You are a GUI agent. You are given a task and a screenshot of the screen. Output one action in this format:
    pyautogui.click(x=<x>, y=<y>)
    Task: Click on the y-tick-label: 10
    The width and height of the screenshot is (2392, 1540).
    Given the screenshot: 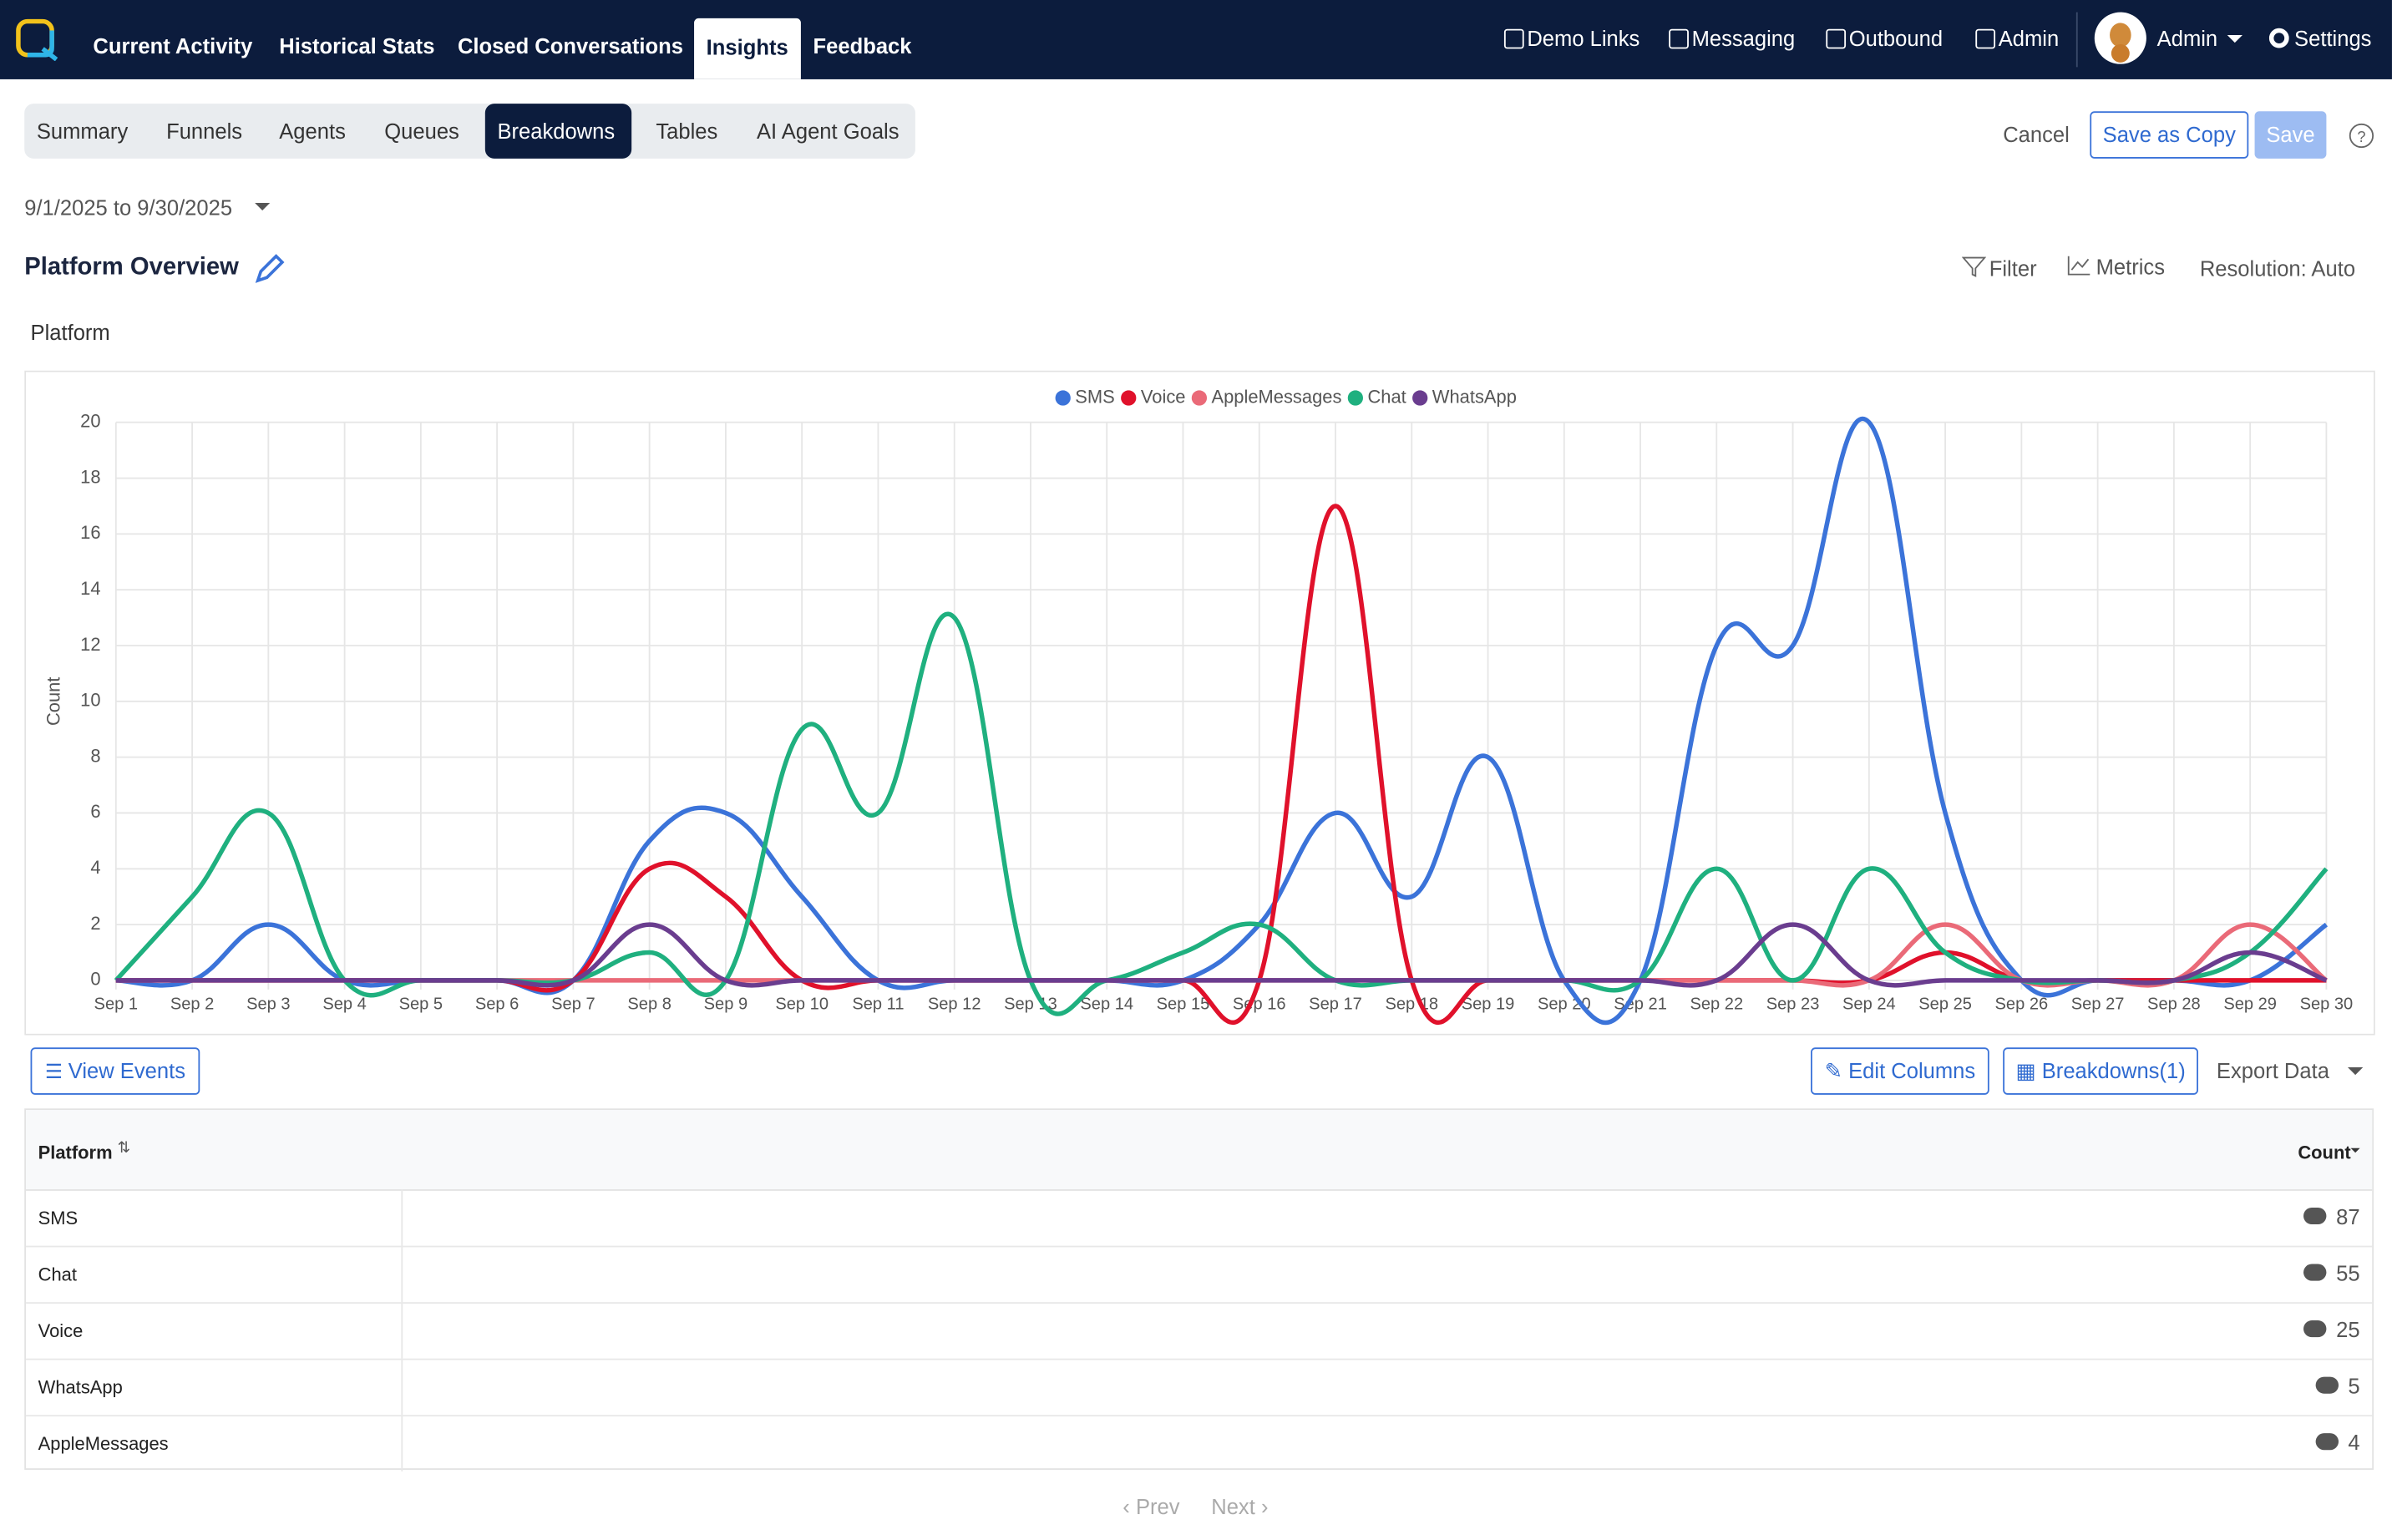 What is the action you would take?
    pyautogui.click(x=90, y=700)
    